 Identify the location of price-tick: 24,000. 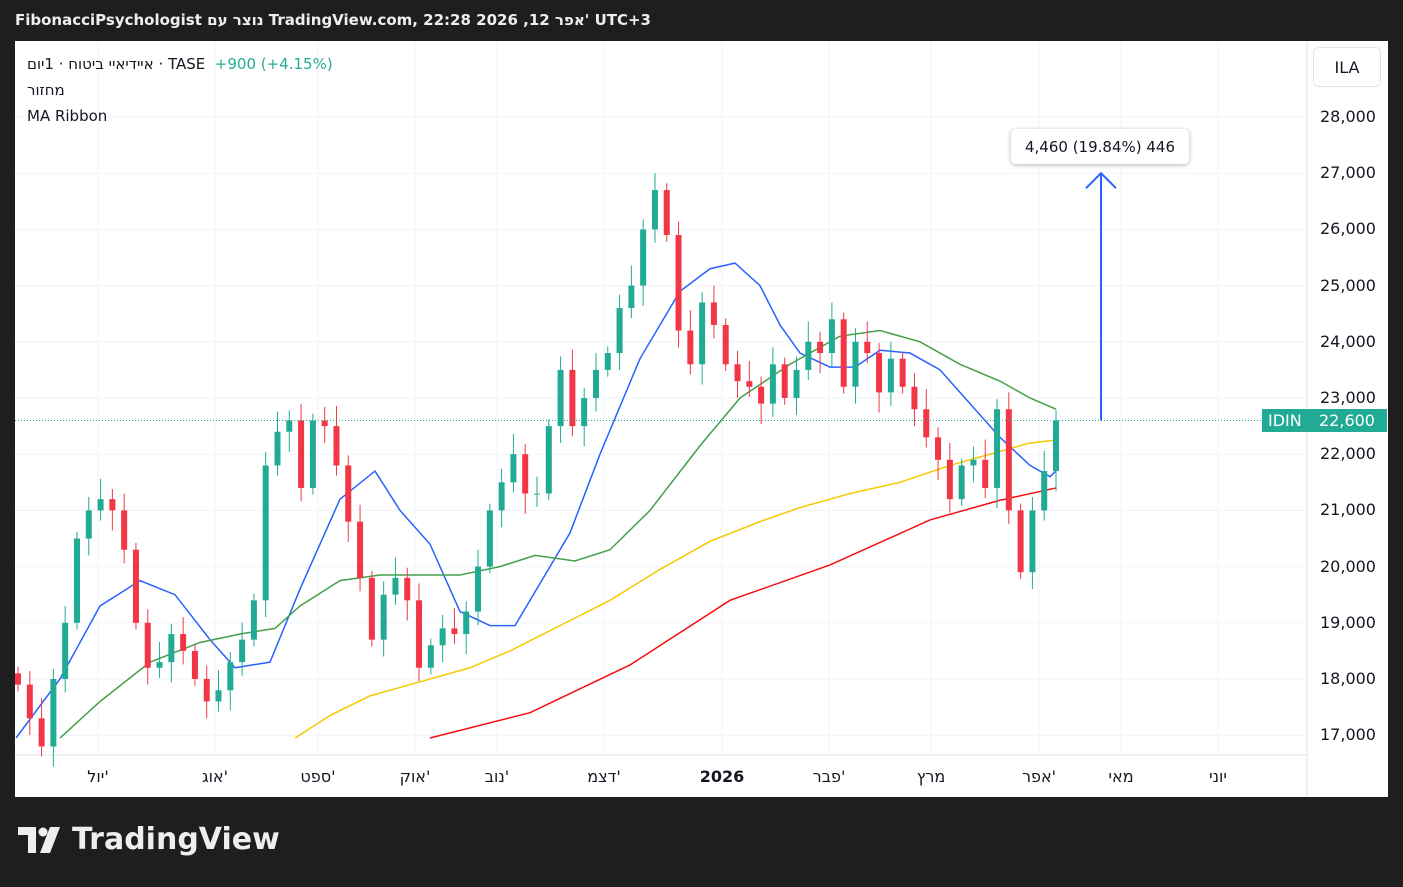
(1348, 341).